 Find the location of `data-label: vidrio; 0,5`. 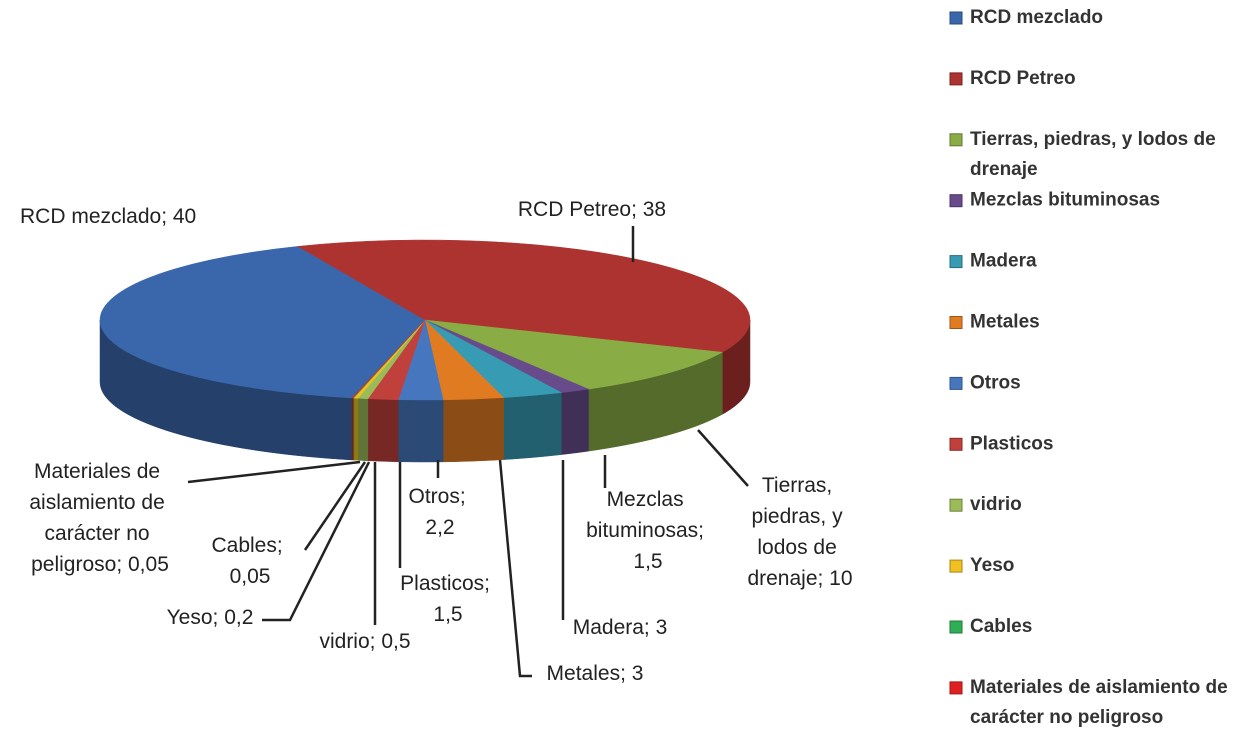

data-label: vidrio; 0,5 is located at coordinates (364, 641).